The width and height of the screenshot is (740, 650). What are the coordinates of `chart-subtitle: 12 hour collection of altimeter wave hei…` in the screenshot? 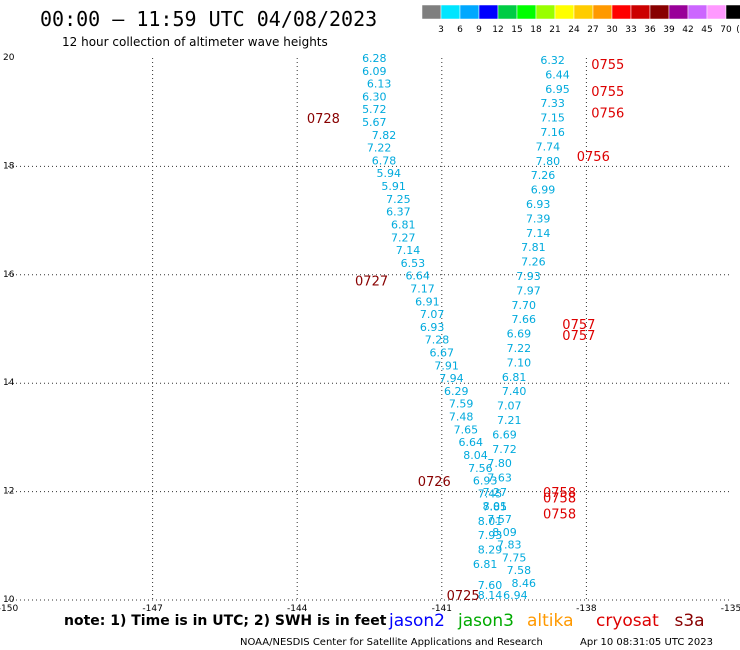 It's located at (195, 42).